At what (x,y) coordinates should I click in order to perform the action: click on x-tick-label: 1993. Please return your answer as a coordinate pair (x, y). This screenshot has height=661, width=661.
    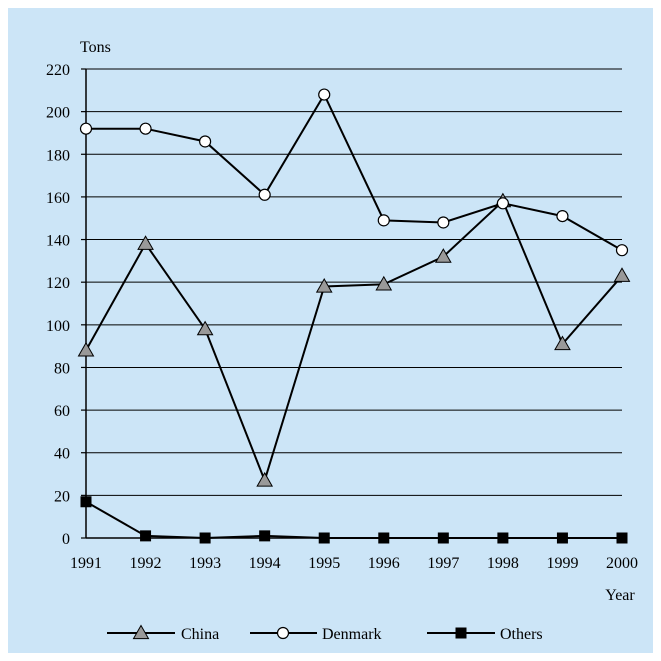
    Looking at the image, I should click on (205, 563).